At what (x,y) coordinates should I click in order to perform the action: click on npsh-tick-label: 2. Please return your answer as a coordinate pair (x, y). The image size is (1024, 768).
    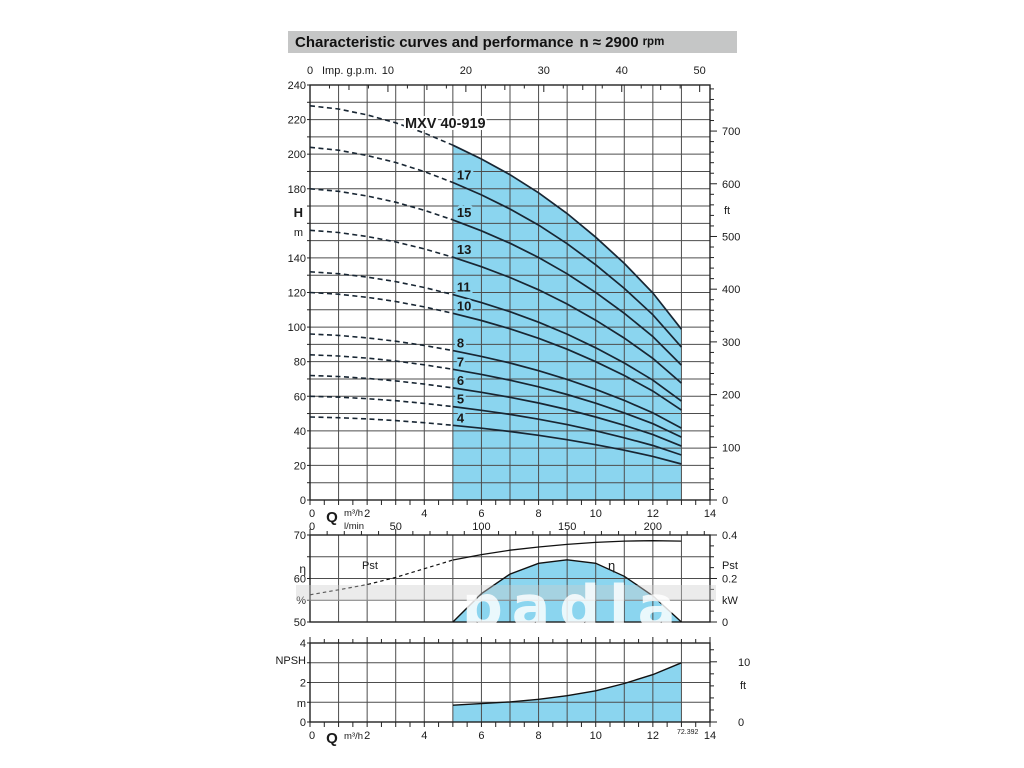
    Looking at the image, I should click on (303, 684).